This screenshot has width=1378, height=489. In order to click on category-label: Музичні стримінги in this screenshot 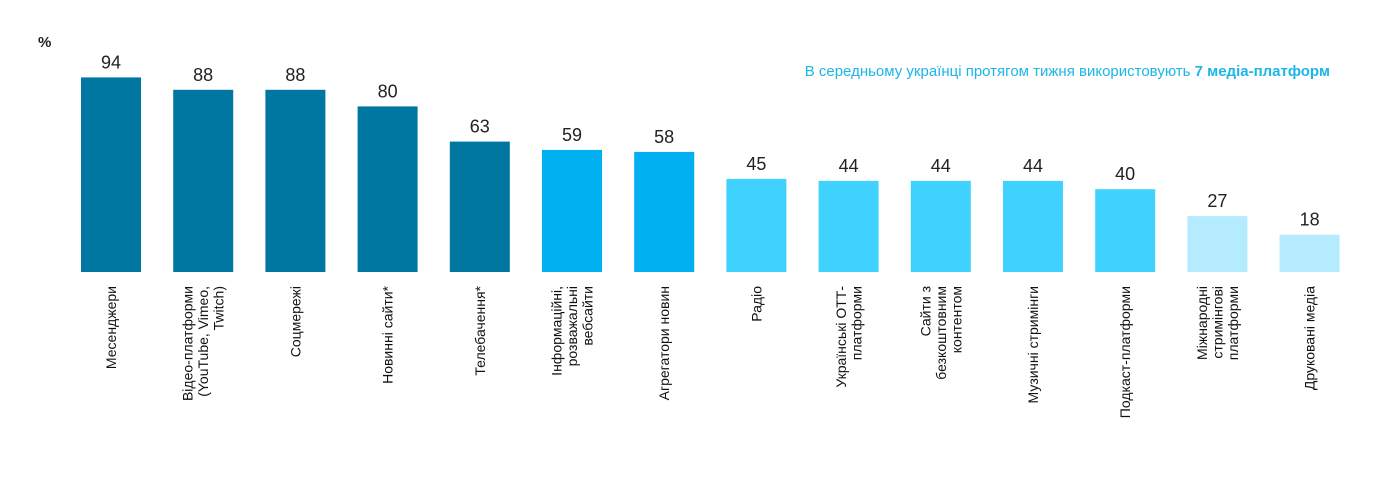, I will do `click(1033, 345)`.